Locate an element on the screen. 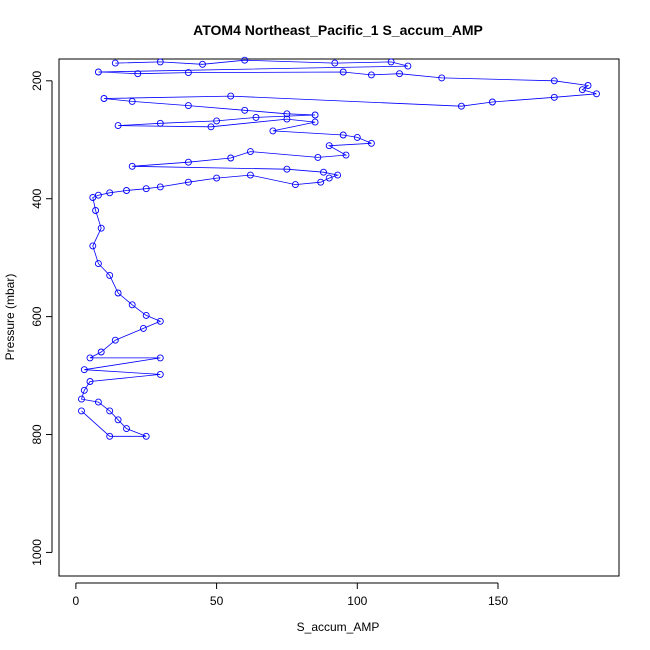 This screenshot has width=650, height=650. y-axis: 200 400 600 800 1000 is located at coordinates (41, 318).